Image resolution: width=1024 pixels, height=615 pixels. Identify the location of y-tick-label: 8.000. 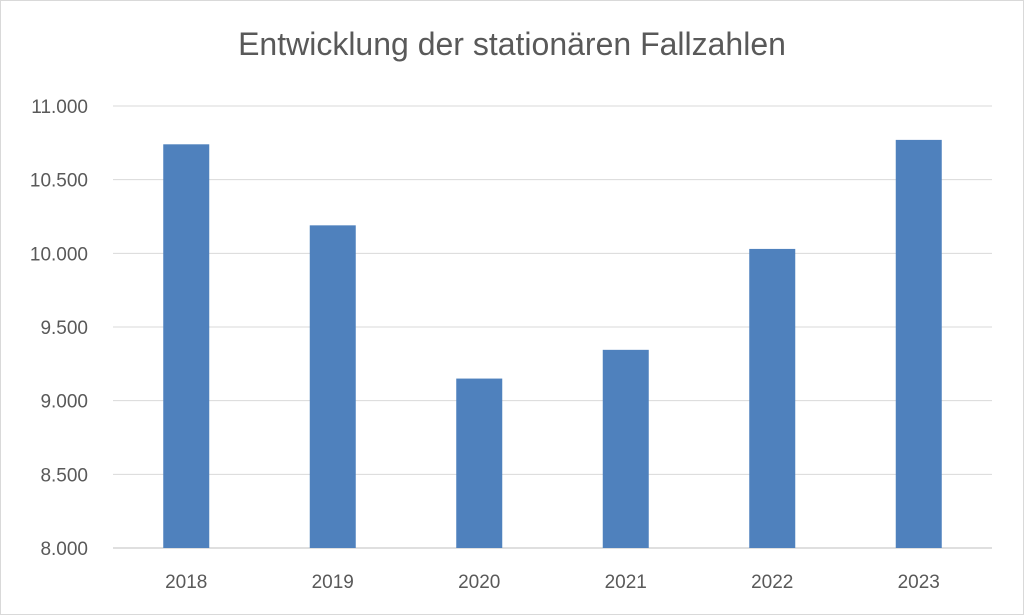
(64, 549).